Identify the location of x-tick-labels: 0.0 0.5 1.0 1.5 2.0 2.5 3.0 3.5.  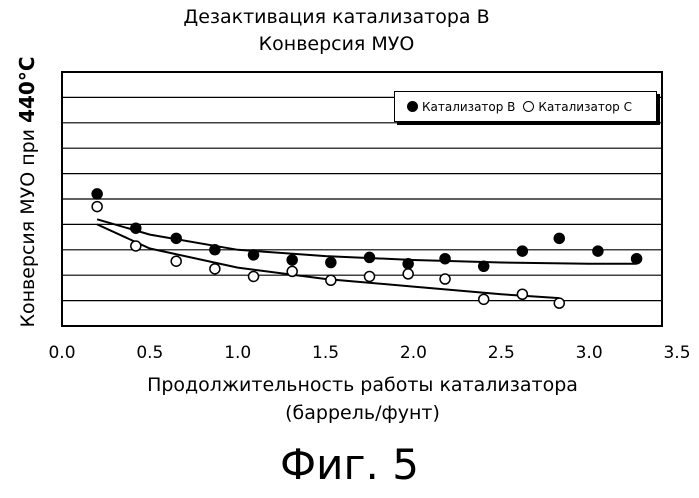
(369, 353).